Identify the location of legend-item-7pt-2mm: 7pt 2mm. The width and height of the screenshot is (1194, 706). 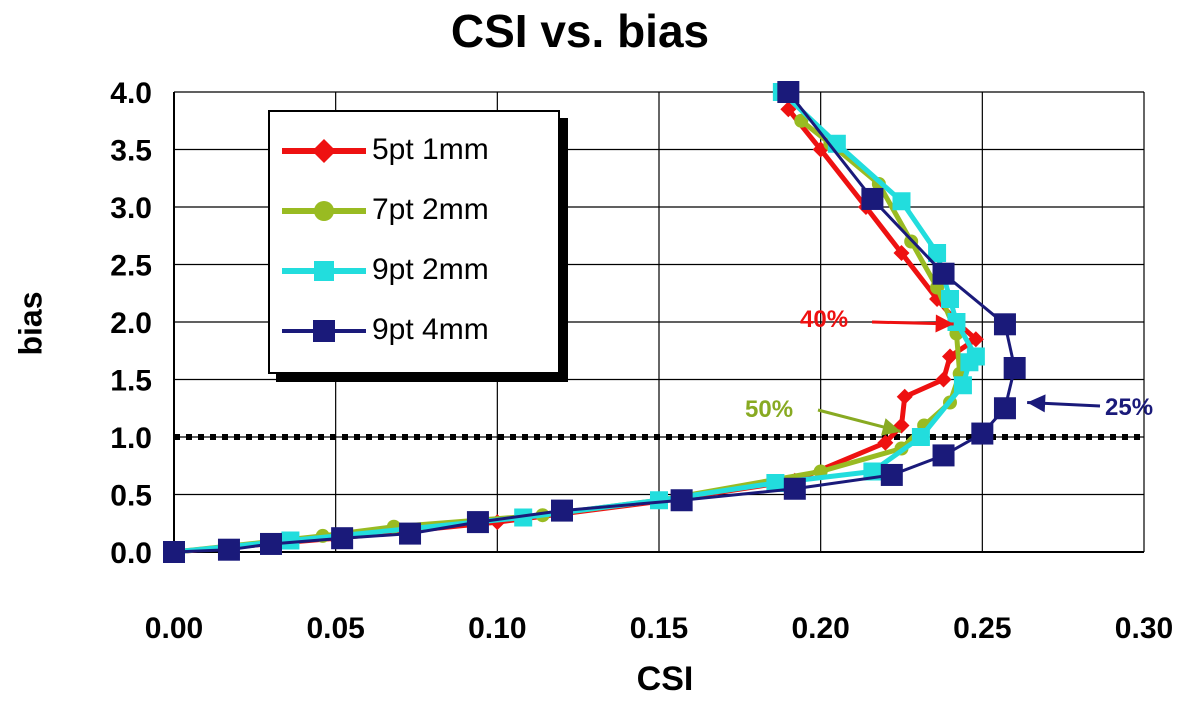
(414, 211).